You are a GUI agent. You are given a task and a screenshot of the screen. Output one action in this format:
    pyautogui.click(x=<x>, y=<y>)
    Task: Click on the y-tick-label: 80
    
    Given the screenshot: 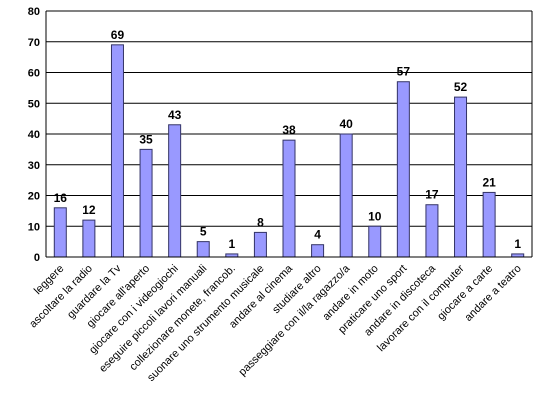 What is the action you would take?
    pyautogui.click(x=34, y=12)
    